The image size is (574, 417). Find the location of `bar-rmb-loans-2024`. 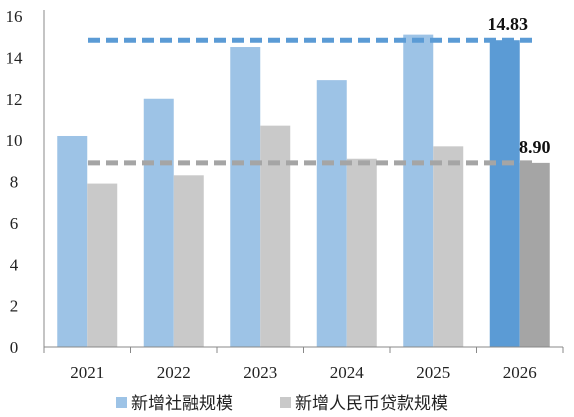

bar-rmb-loans-2024 is located at coordinates (361, 252).